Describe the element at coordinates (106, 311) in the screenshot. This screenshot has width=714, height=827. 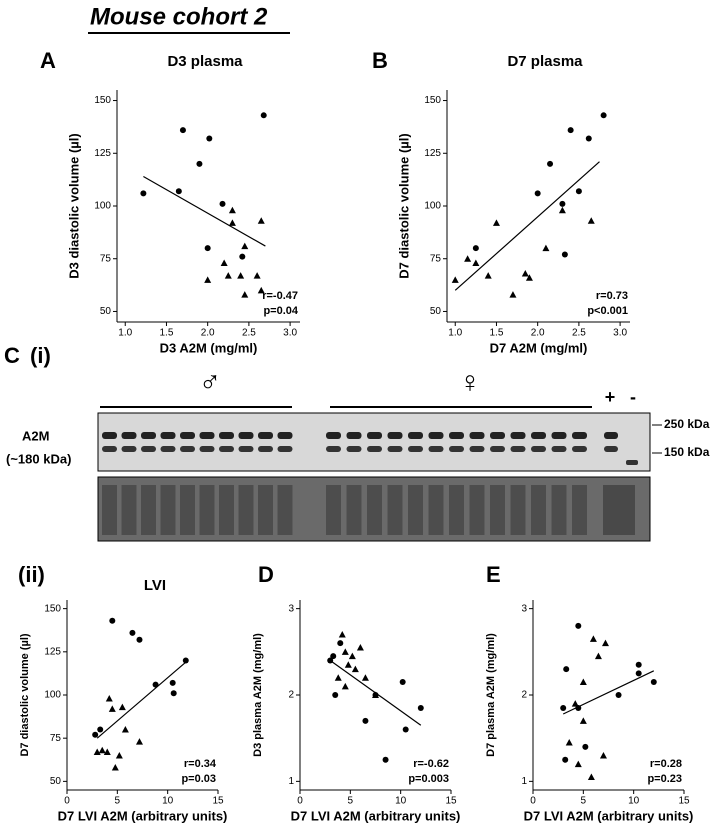
I see `y-tick-label: 50` at that location.